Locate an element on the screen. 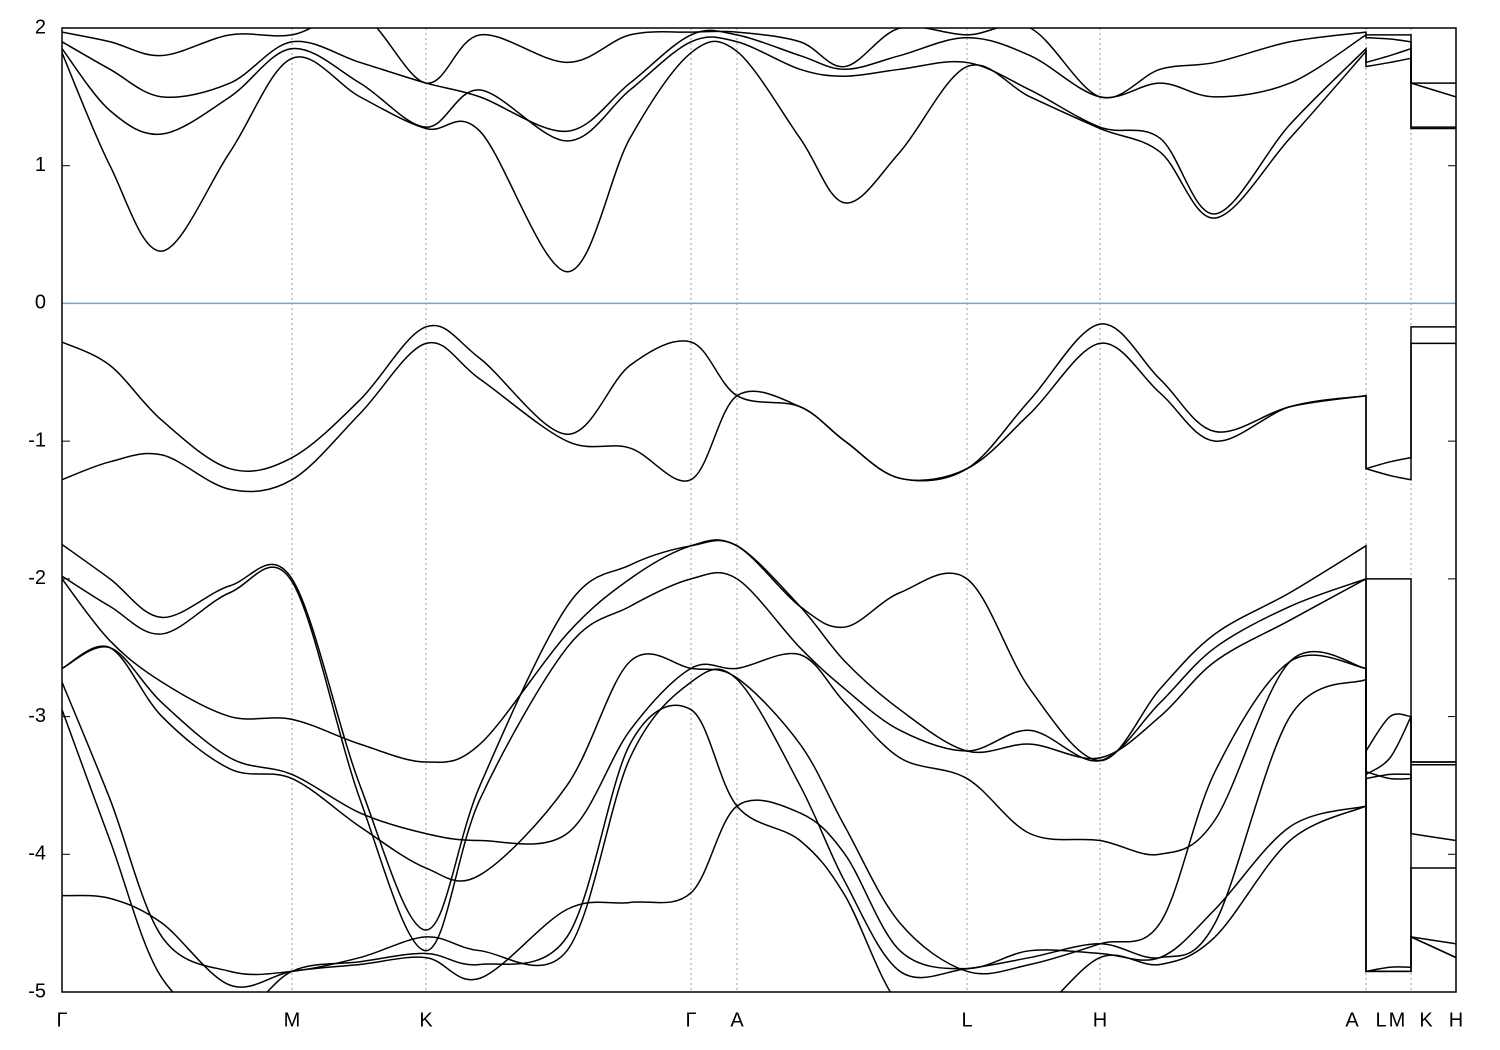  y-tick-label: -4 is located at coordinates (37, 854).